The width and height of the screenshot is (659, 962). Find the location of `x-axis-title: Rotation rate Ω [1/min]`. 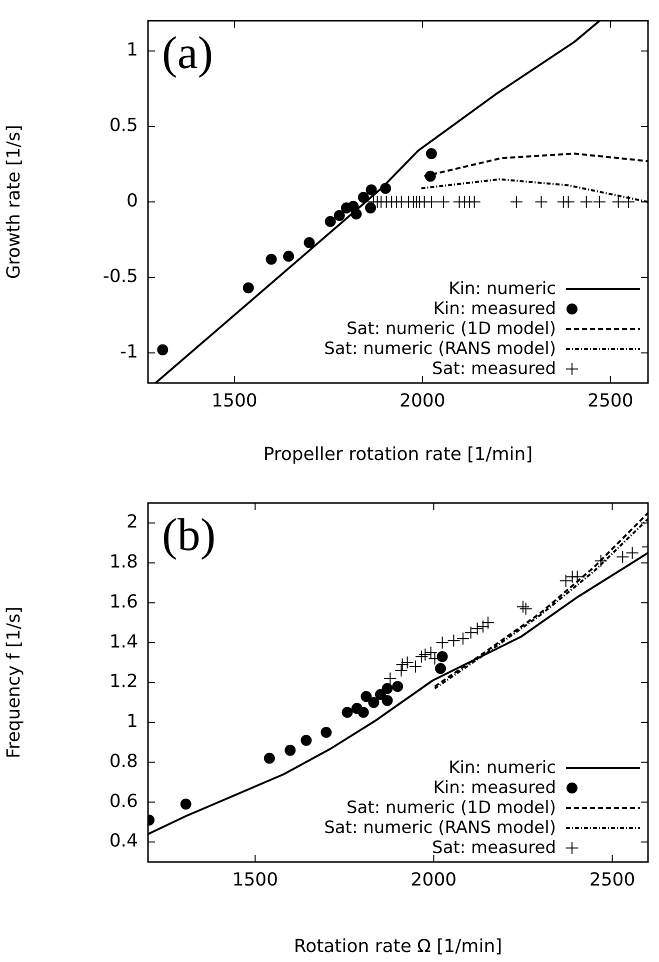

x-axis-title: Rotation rate Ω [1/min] is located at coordinates (398, 946).